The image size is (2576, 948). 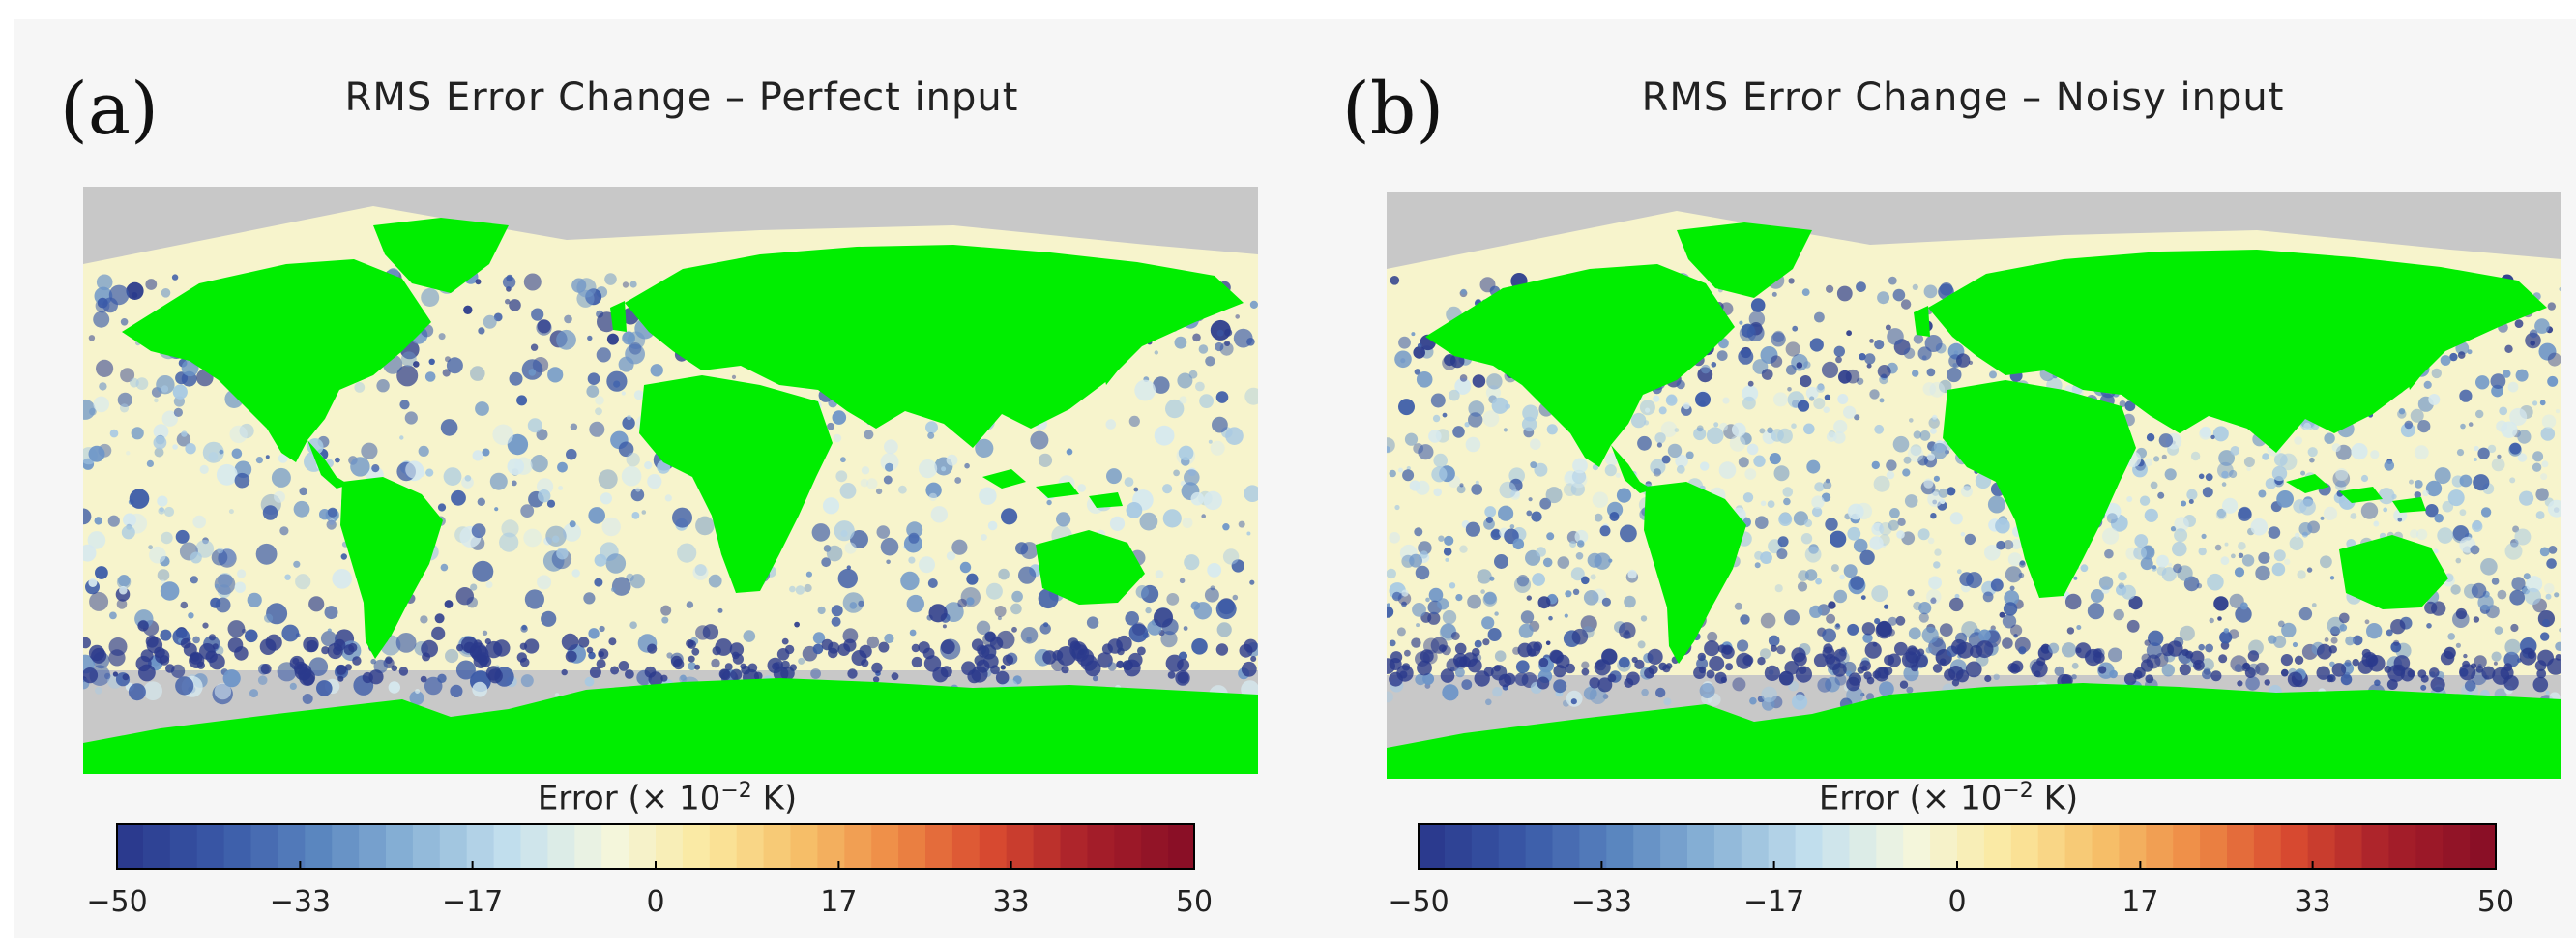 What do you see at coordinates (681, 97) in the screenshot?
I see `panel-title: RMS Error Change – Perfect input` at bounding box center [681, 97].